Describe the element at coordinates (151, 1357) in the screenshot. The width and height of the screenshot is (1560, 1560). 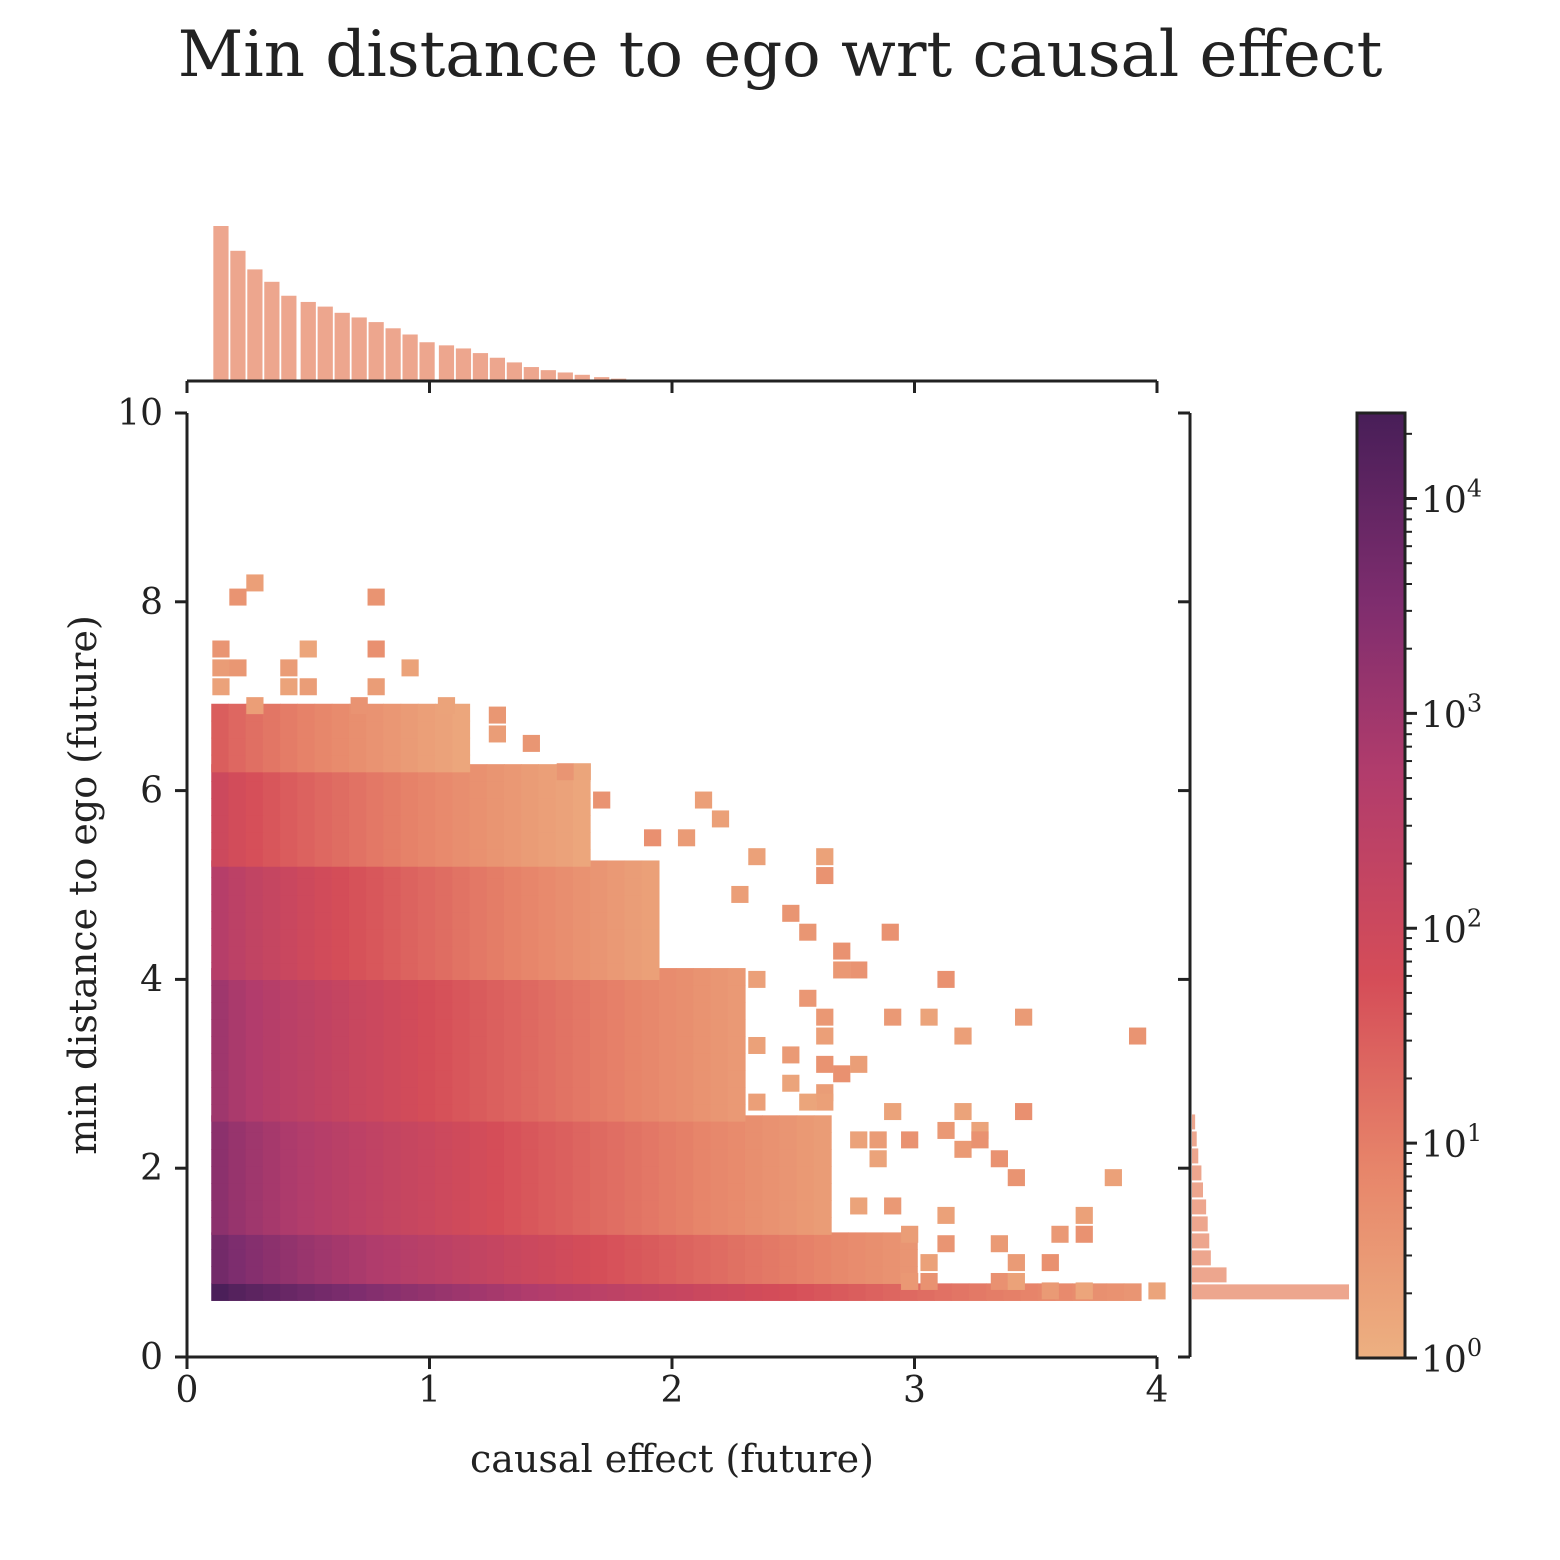
I see `y-tick-label: 0` at that location.